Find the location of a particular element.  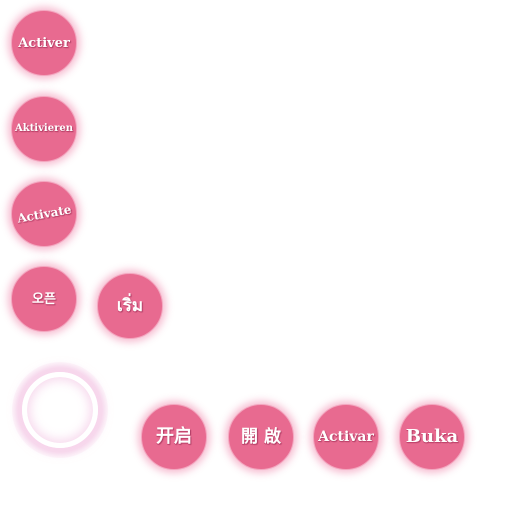

thai-start-label: เริ่ม is located at coordinates (130, 305).